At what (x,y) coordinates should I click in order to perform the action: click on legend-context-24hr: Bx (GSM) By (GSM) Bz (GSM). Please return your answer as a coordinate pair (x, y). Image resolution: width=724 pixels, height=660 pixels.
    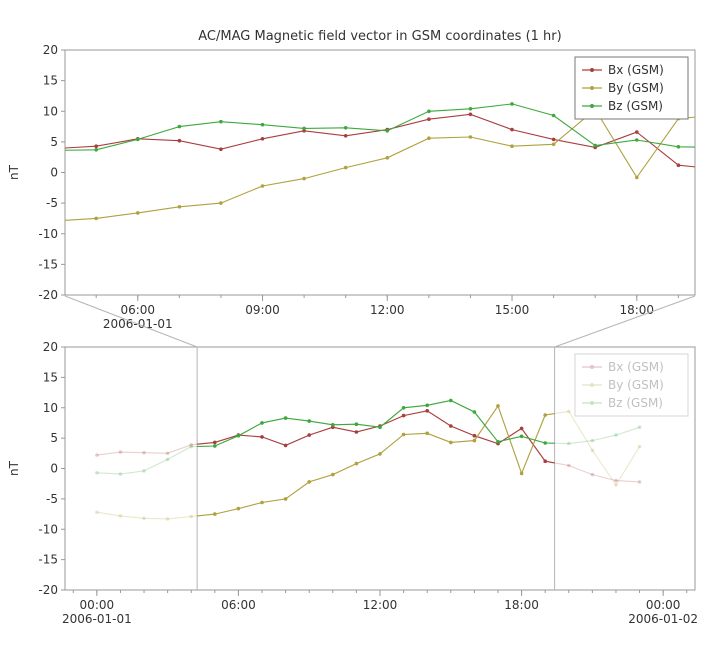
    Looking at the image, I should click on (631, 385).